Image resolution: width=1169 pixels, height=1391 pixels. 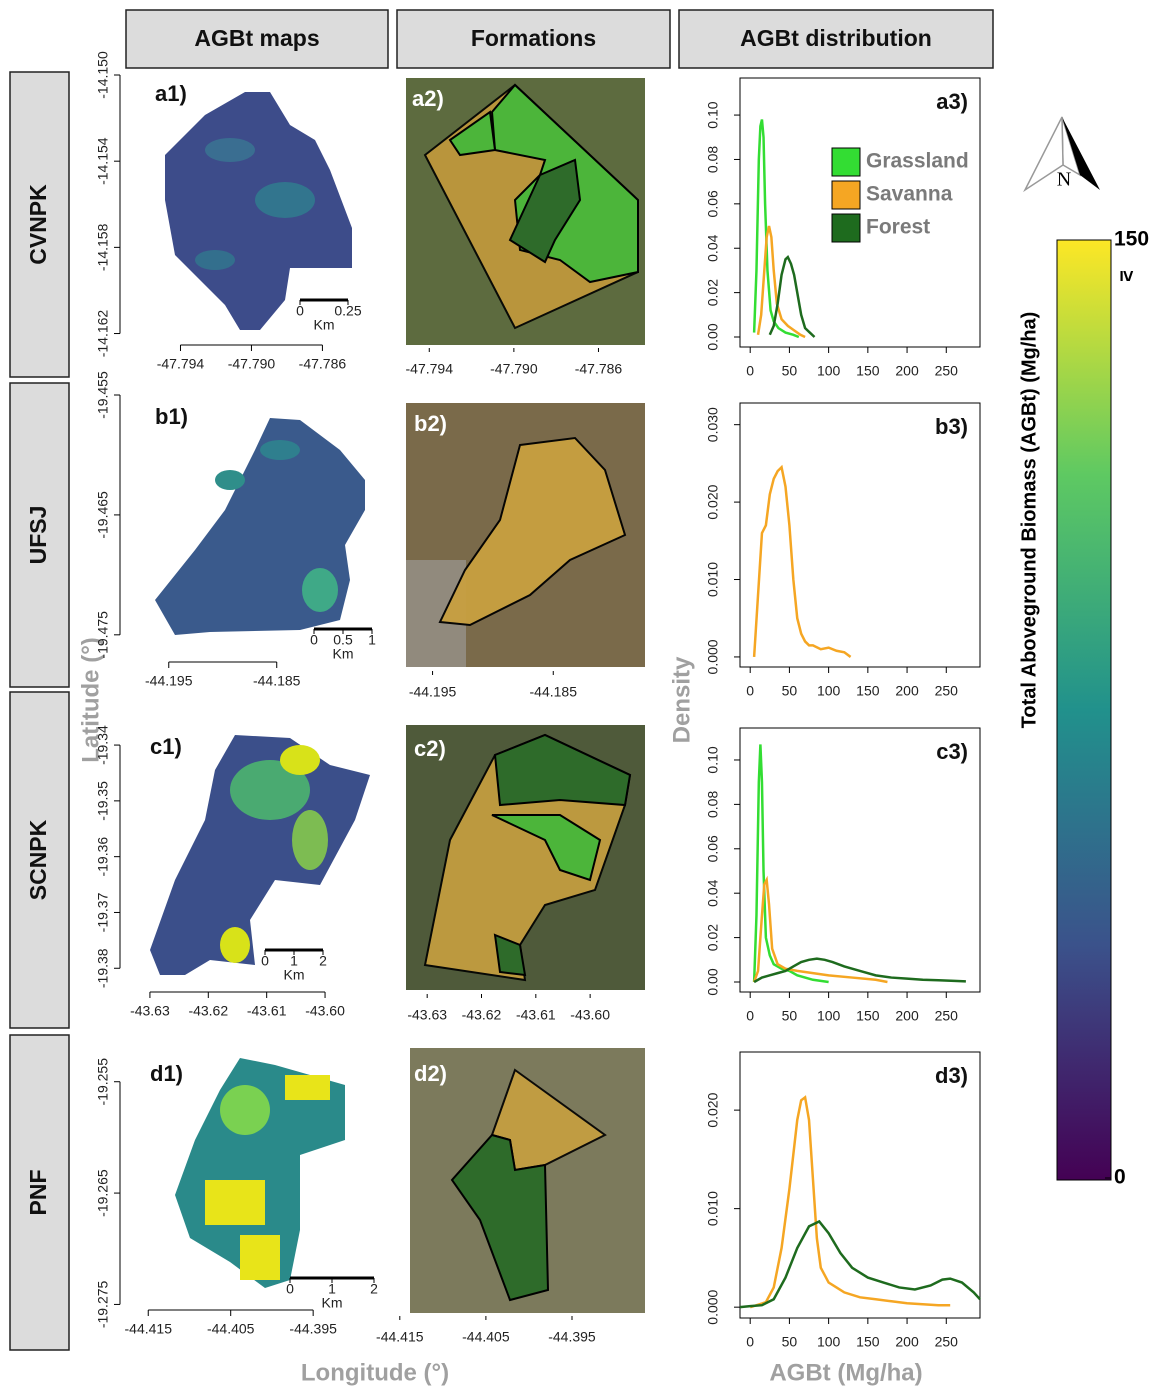 I want to click on scale-label: 2, so click(x=374, y=1289).